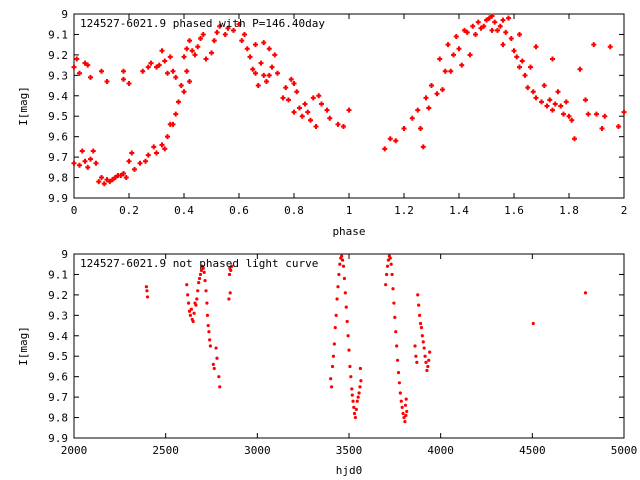 The width and height of the screenshot is (640, 480). What do you see at coordinates (74, 210) in the screenshot?
I see `x-tick-label: 0` at bounding box center [74, 210].